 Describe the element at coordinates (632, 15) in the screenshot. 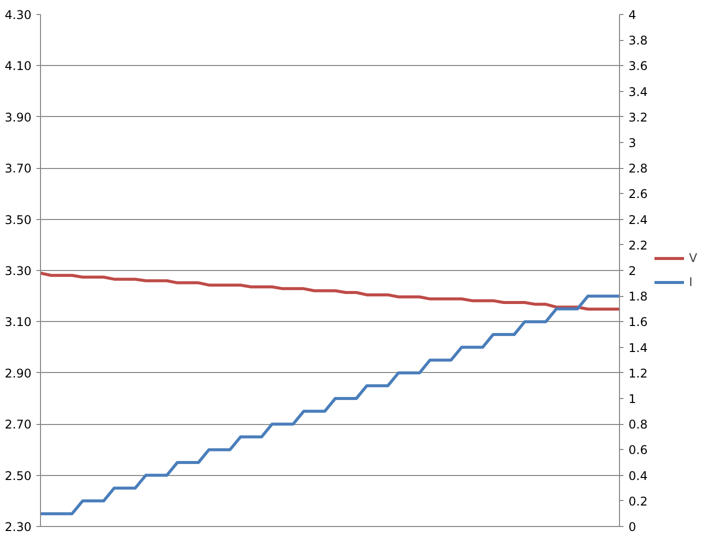

I see `y2-tick-label: 4` at that location.